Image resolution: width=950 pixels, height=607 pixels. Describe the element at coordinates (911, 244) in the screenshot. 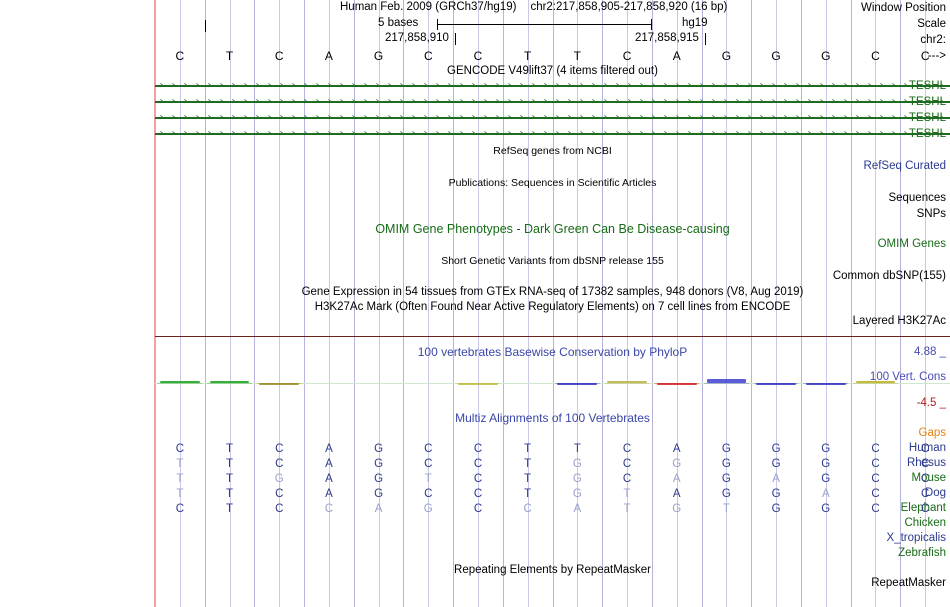

I see `omim-genes-label: OMIM Genes` at that location.